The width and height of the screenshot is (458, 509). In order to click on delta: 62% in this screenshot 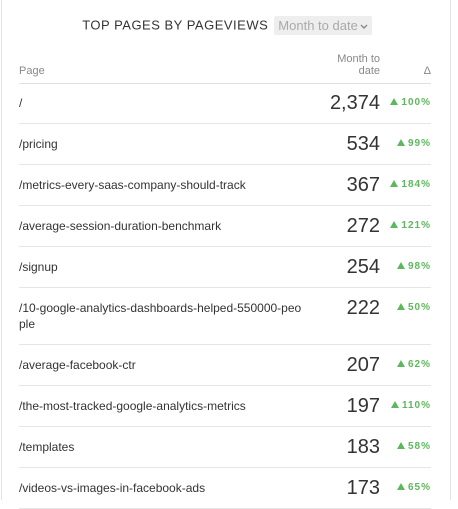, I will do `click(405, 365)`.